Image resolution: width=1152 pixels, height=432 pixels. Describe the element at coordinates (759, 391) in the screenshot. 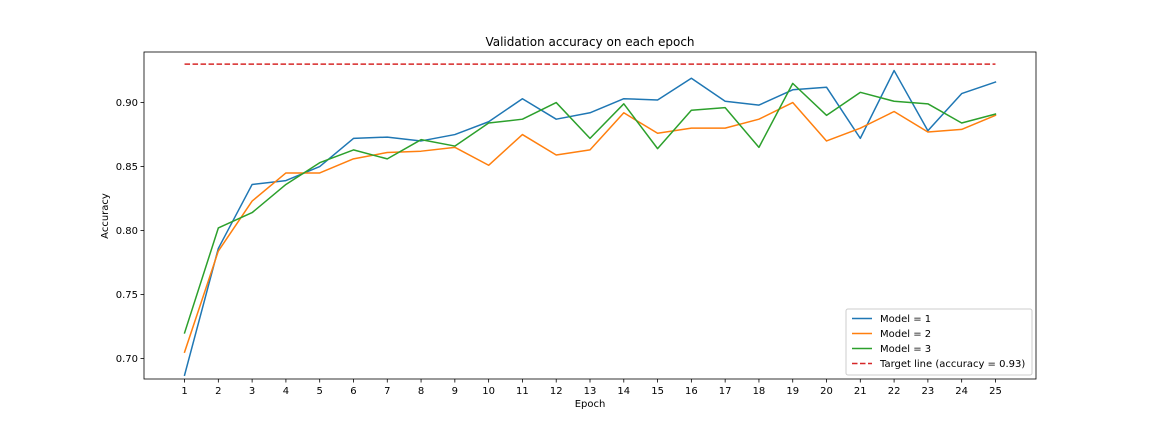

I see `x-tick-label: 18` at that location.